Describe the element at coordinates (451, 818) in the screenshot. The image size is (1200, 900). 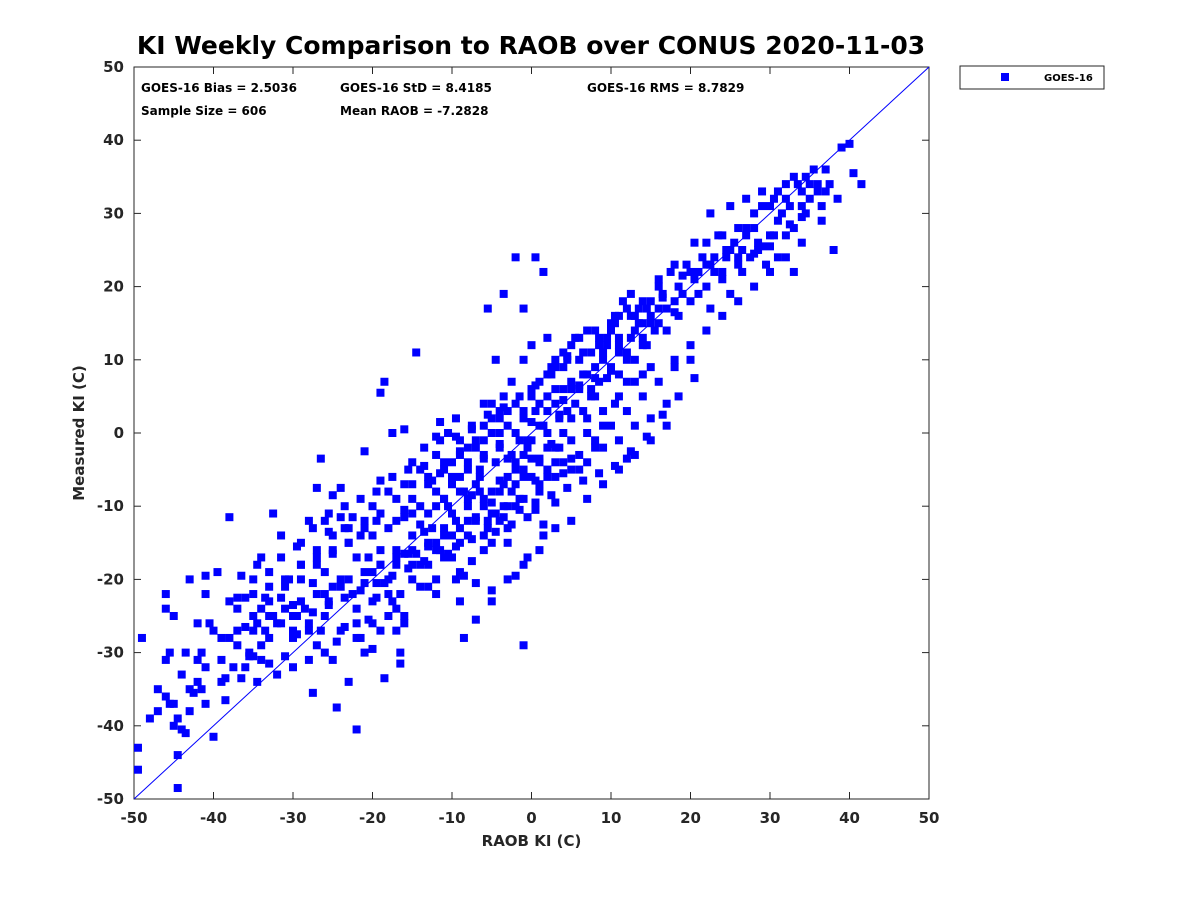
I see `x-tick-label: -10` at that location.